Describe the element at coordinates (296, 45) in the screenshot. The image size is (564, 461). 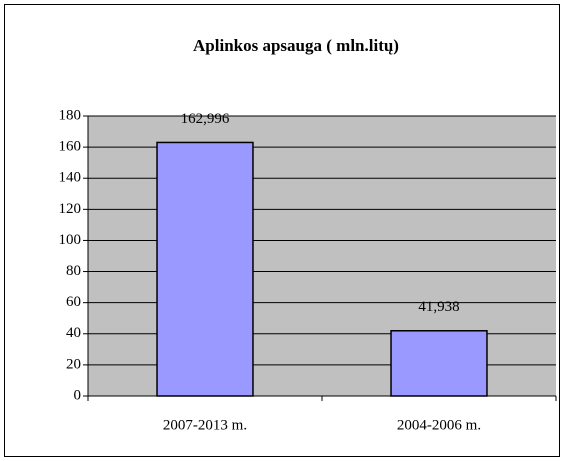
I see `chart-title: Aplinkos apsauga ( mln.litų)` at that location.